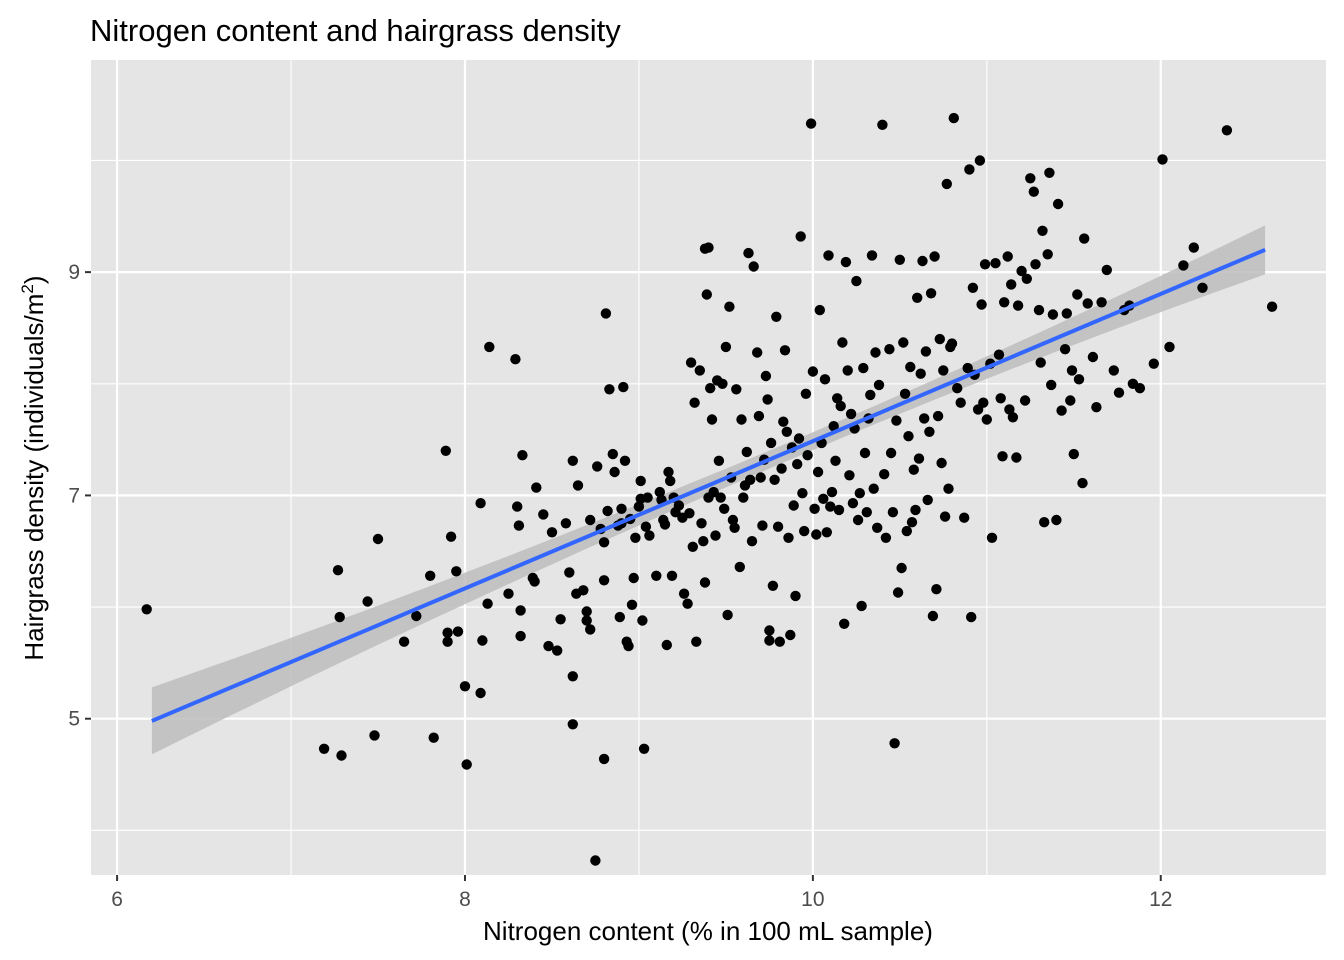 This screenshot has height=960, width=1344. I want to click on chart-title: Nitrogen content and hairgrass density, so click(355, 30).